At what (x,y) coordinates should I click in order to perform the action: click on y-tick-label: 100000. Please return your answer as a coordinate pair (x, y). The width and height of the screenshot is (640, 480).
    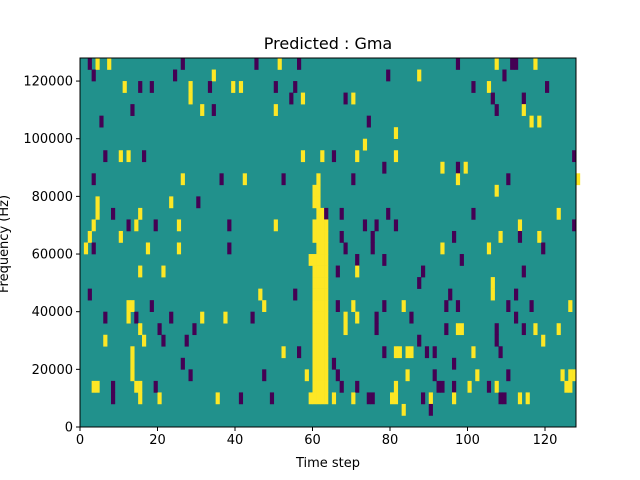
    Looking at the image, I should click on (48, 139).